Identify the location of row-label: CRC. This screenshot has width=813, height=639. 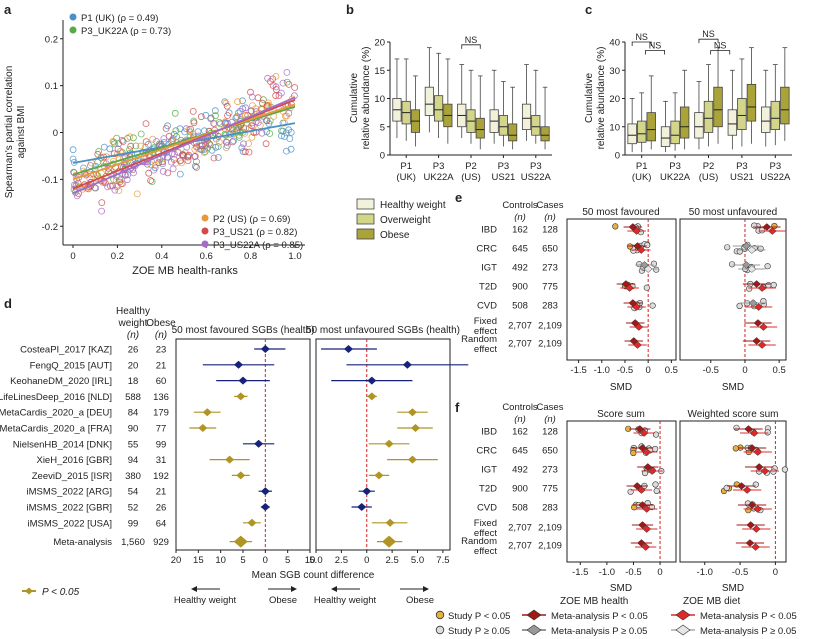
(486, 451).